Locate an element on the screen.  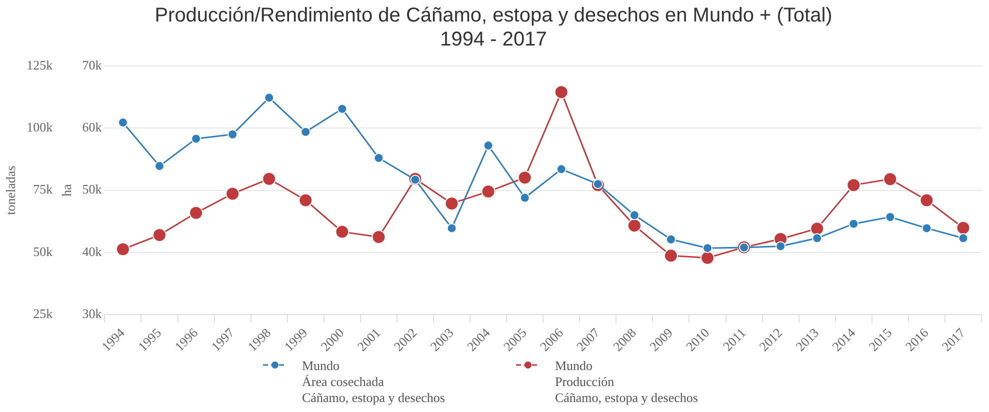
y-tick-label: 60k is located at coordinates (92, 127).